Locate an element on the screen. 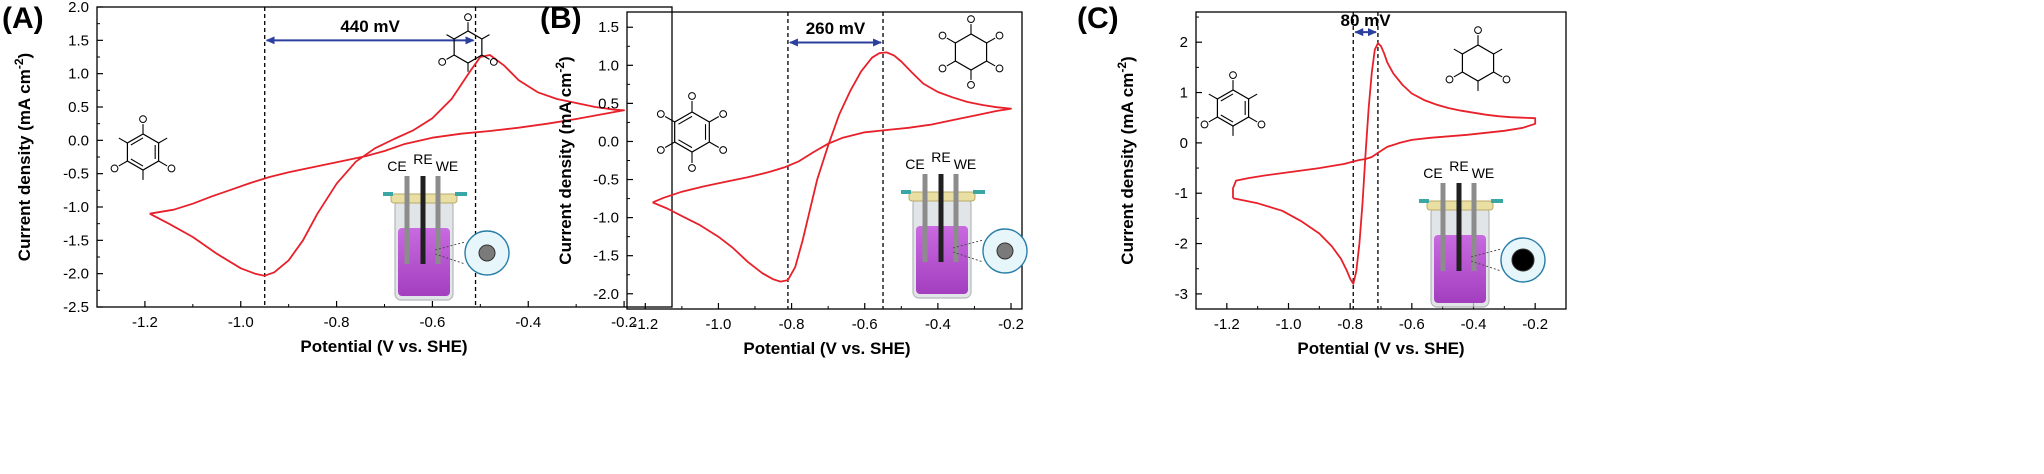  y-tick-label: -1 is located at coordinates (1181, 193).